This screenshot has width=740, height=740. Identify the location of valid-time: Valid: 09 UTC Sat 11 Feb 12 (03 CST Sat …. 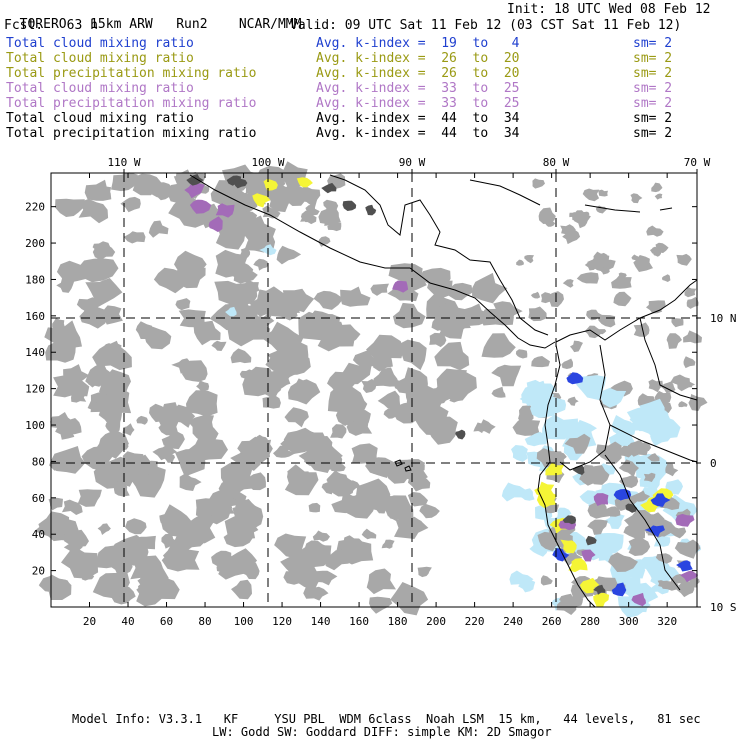
(486, 25).